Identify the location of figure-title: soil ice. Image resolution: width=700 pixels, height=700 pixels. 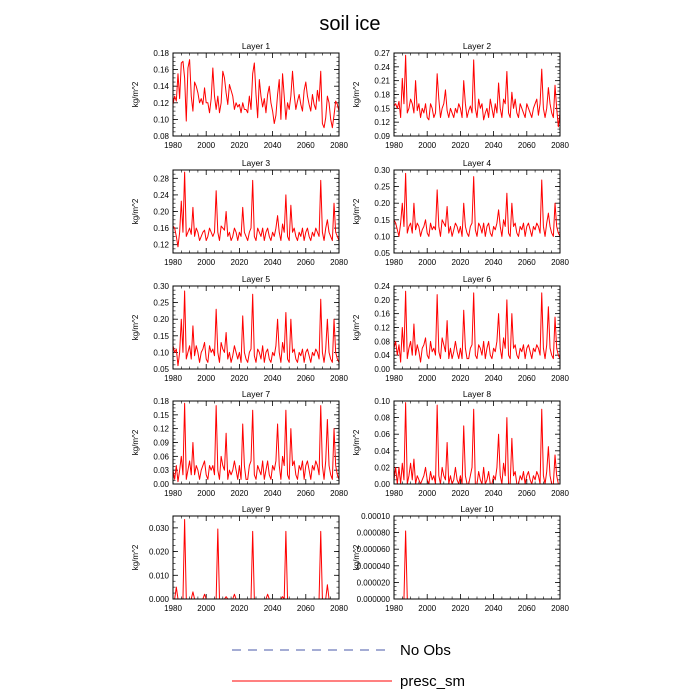
(349, 24).